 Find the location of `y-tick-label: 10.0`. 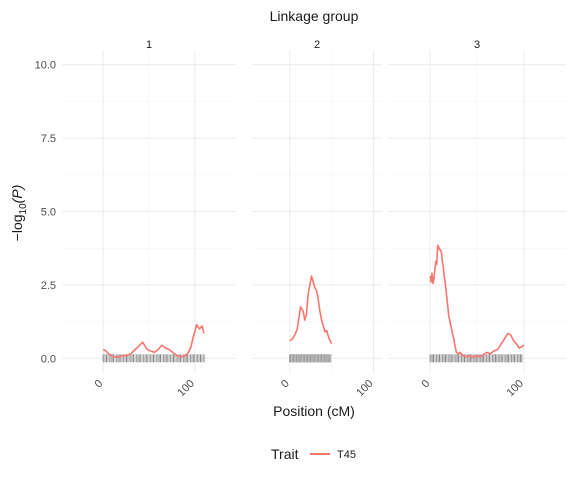

y-tick-label: 10.0 is located at coordinates (45, 66).